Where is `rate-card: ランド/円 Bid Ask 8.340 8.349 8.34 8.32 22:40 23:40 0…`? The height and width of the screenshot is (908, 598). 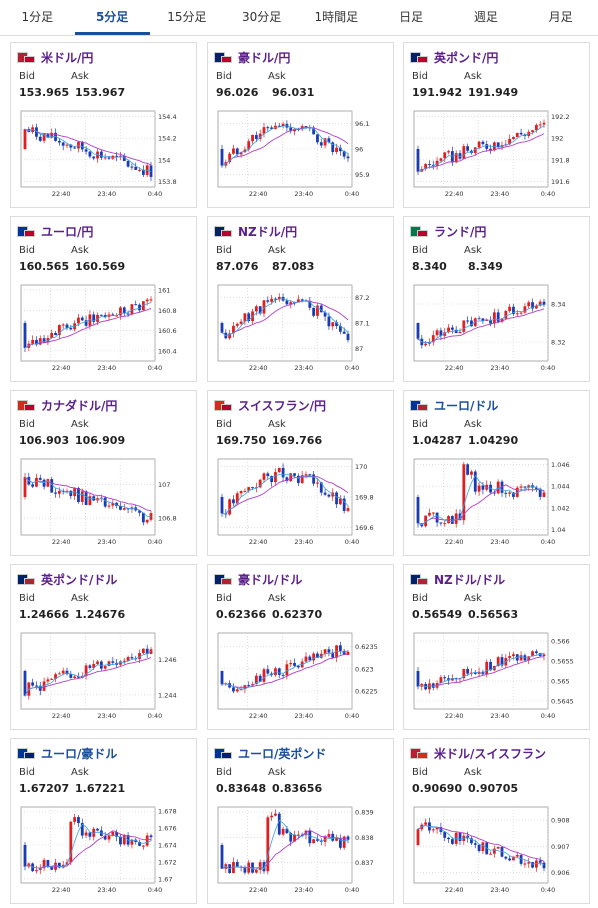 rate-card: ランド/円 Bid Ask 8.340 8.349 8.34 8.32 22:40 23:40 0… is located at coordinates (496, 299).